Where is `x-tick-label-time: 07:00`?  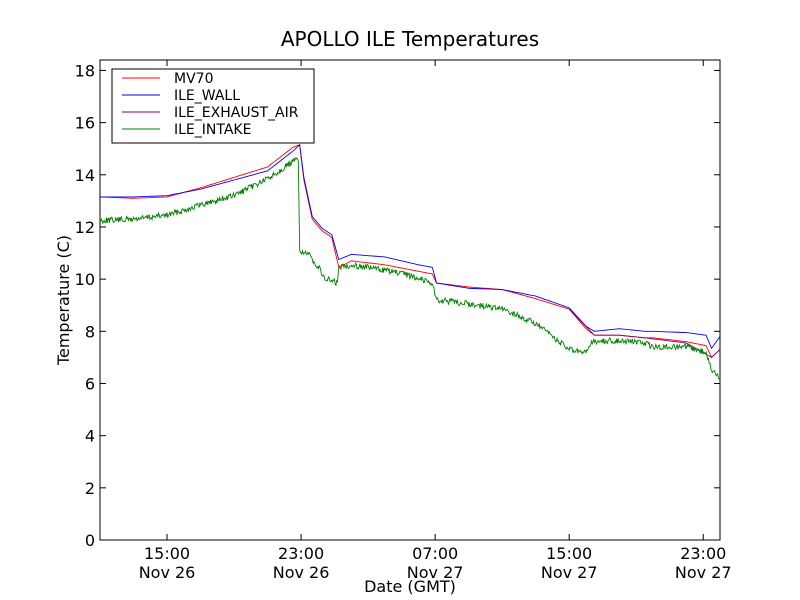 x-tick-label-time: 07:00 is located at coordinates (435, 553).